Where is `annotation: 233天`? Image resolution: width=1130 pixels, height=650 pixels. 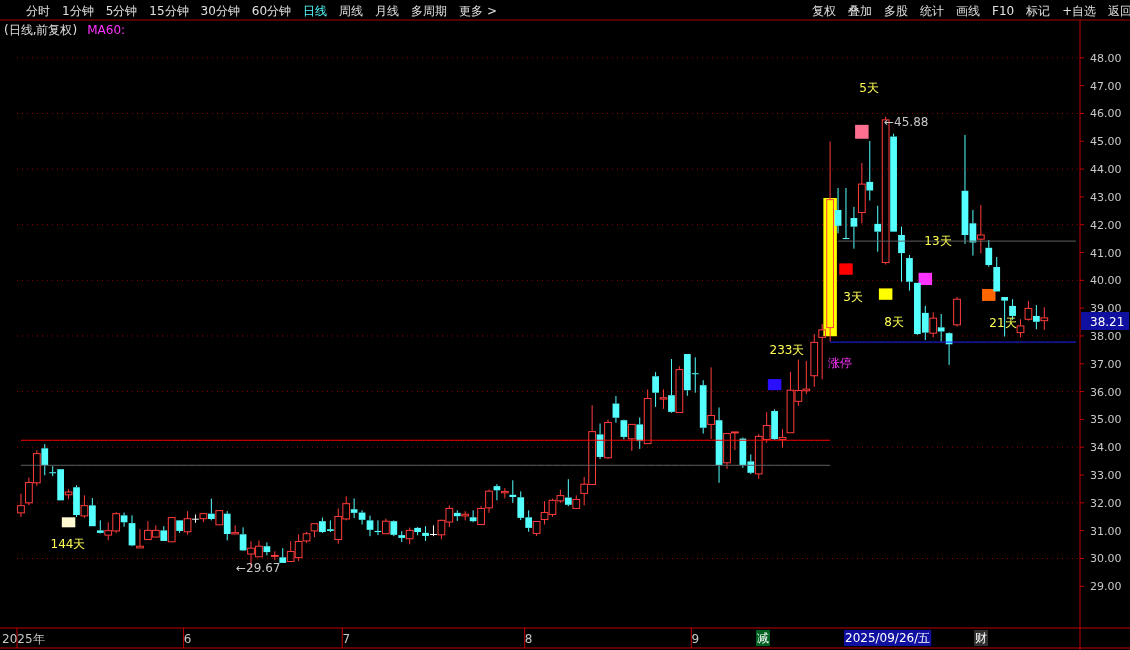 annotation: 233天 is located at coordinates (787, 350).